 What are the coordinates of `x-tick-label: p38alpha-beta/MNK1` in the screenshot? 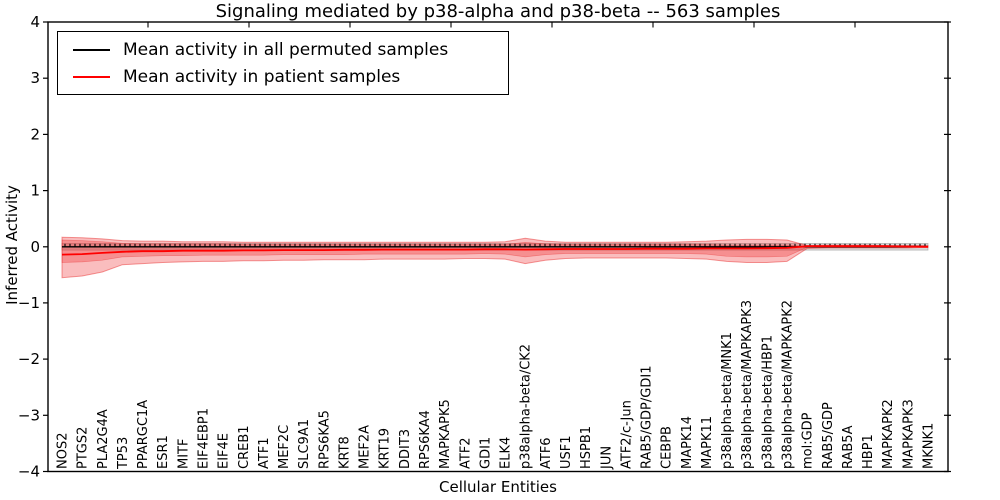 It's located at (727, 400).